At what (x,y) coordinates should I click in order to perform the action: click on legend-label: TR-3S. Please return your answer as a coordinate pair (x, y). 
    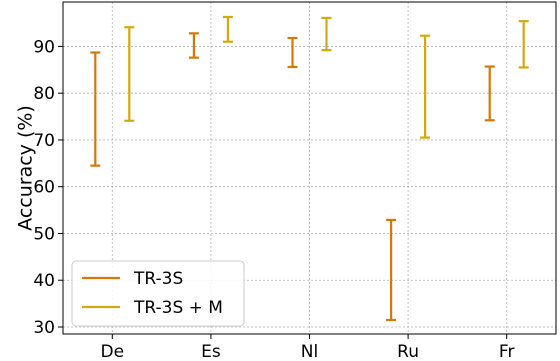
    Looking at the image, I should click on (158, 279).